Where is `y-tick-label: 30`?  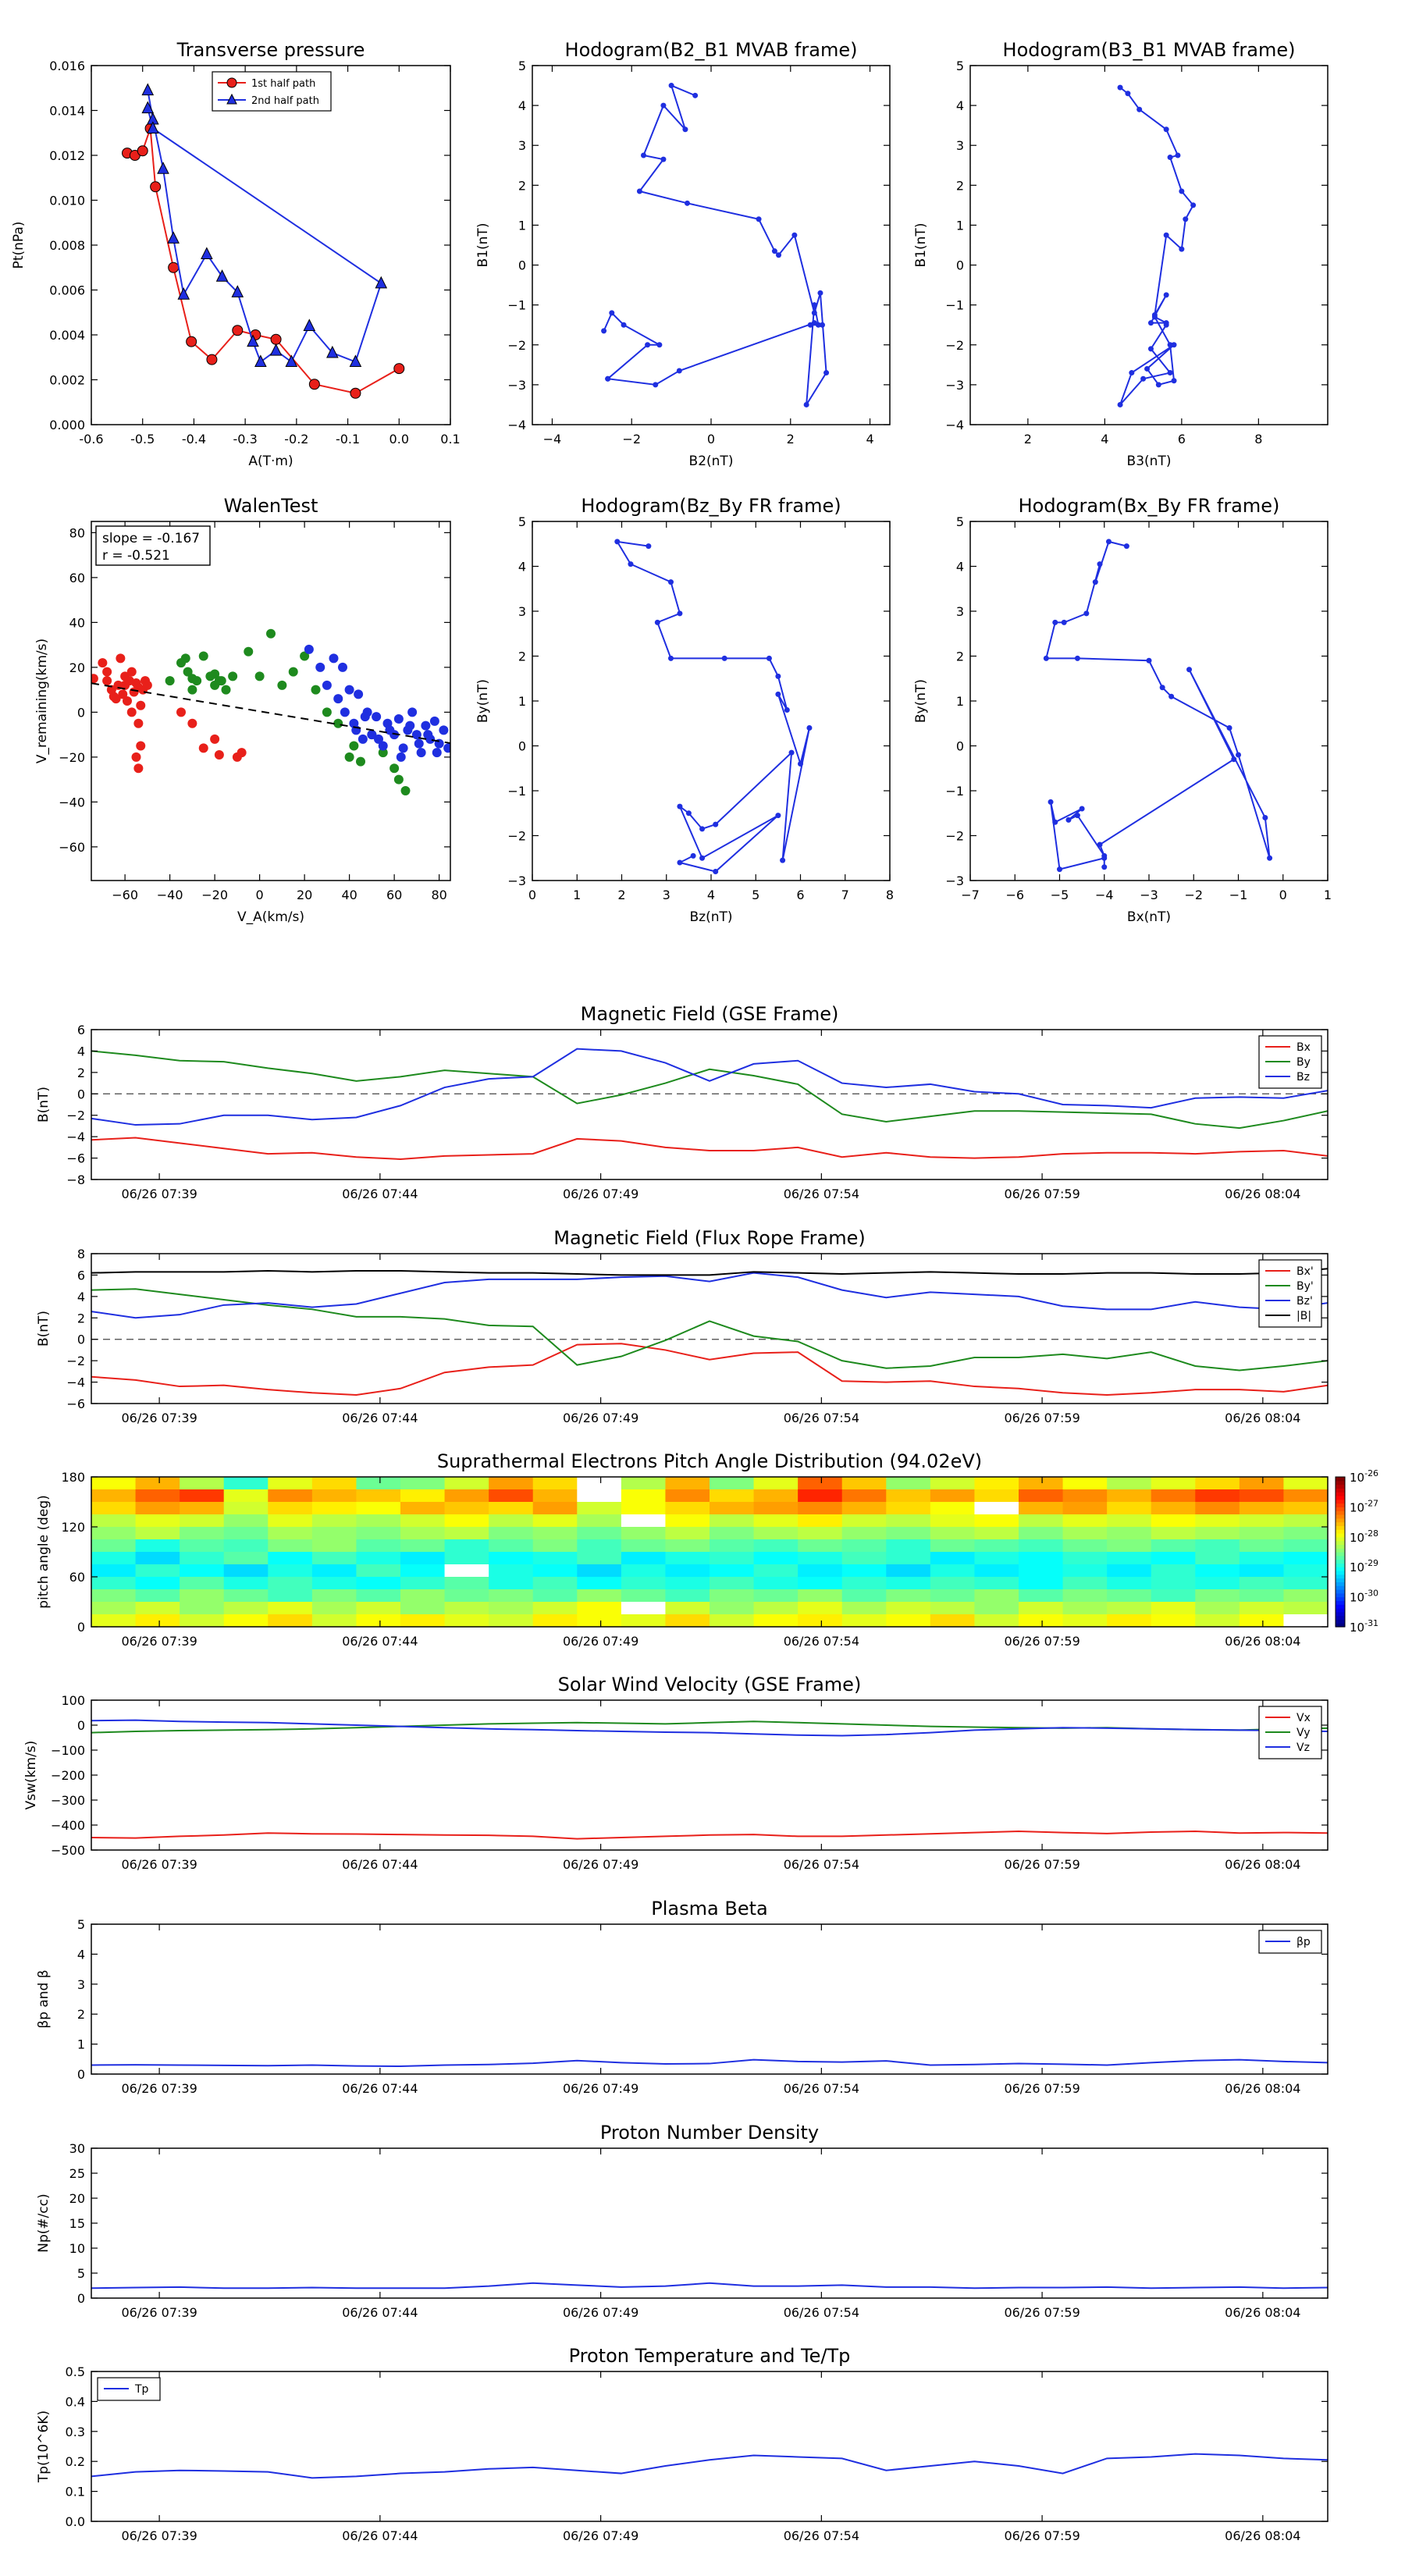
y-tick-label: 30 is located at coordinates (77, 2148).